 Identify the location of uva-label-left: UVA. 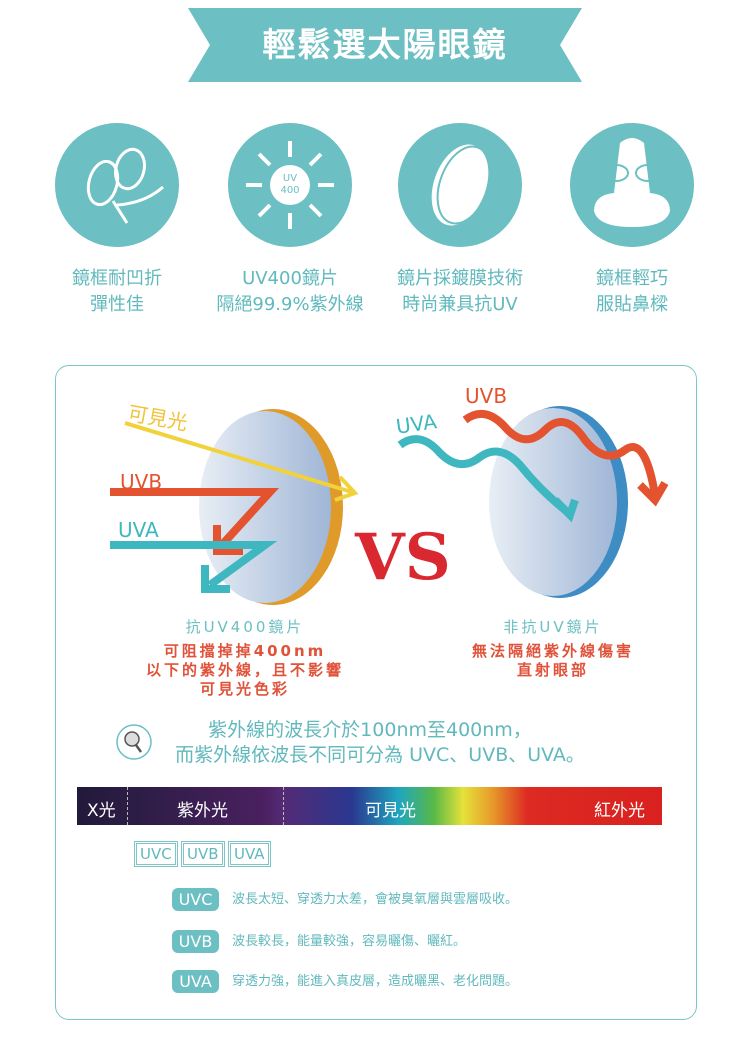
(138, 530).